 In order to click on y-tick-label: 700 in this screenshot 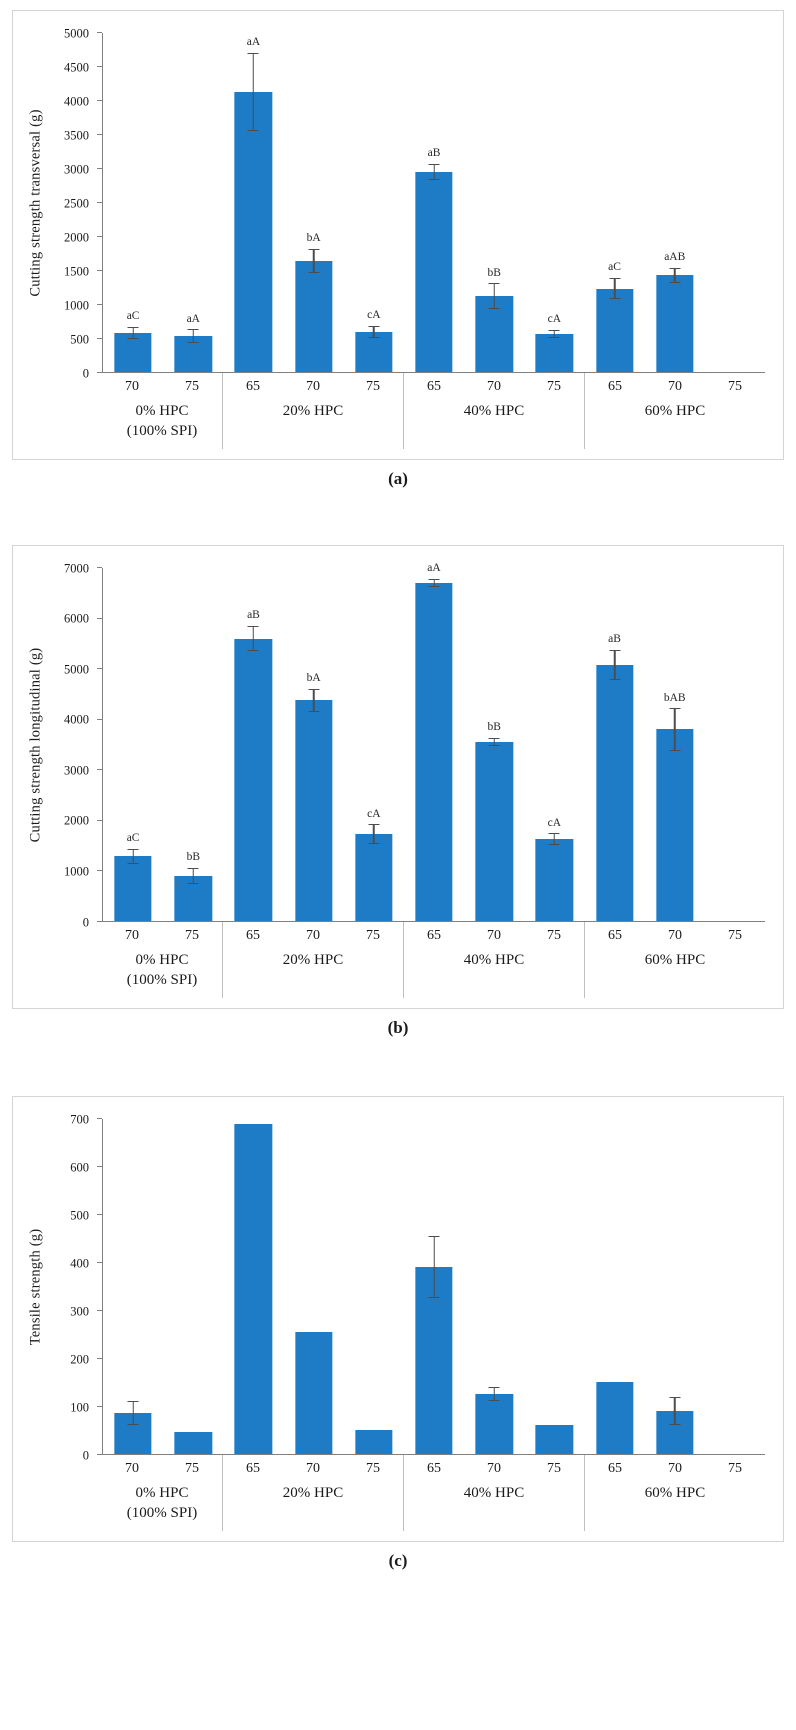, I will do `click(79, 1118)`.